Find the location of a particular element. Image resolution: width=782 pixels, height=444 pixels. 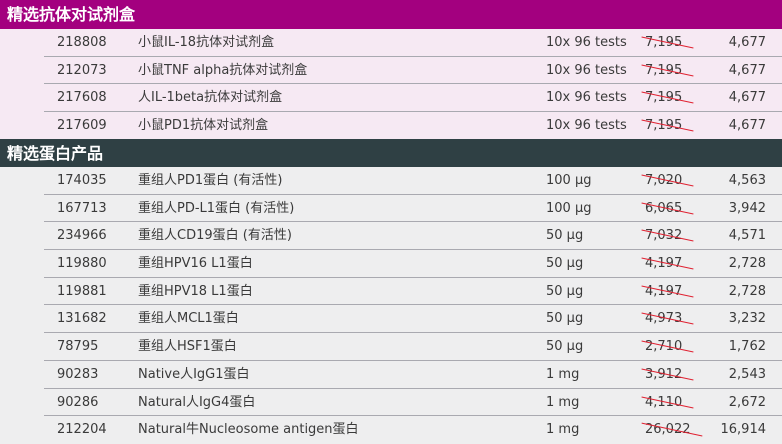

product-code: 174035 is located at coordinates (82, 180).